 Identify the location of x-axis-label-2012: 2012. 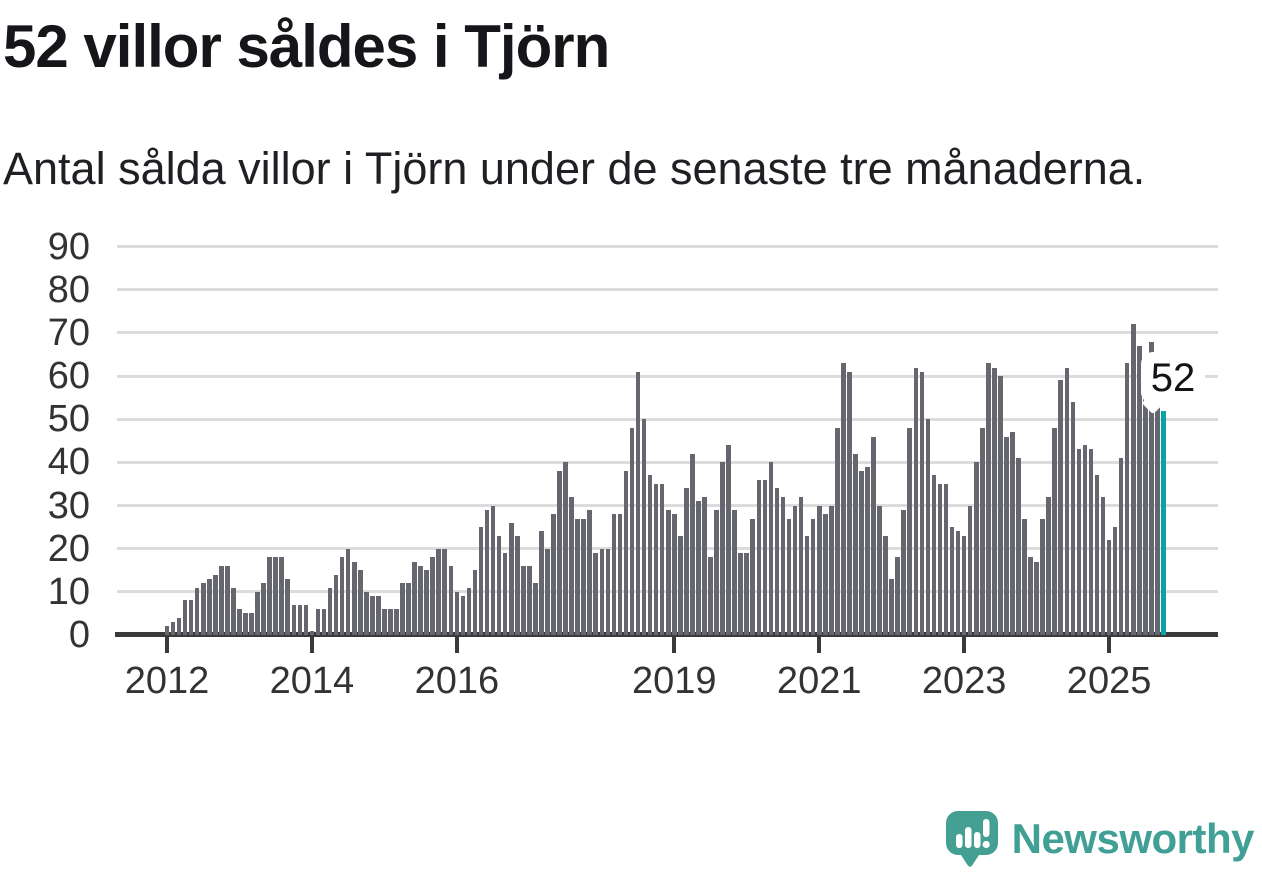
(167, 681).